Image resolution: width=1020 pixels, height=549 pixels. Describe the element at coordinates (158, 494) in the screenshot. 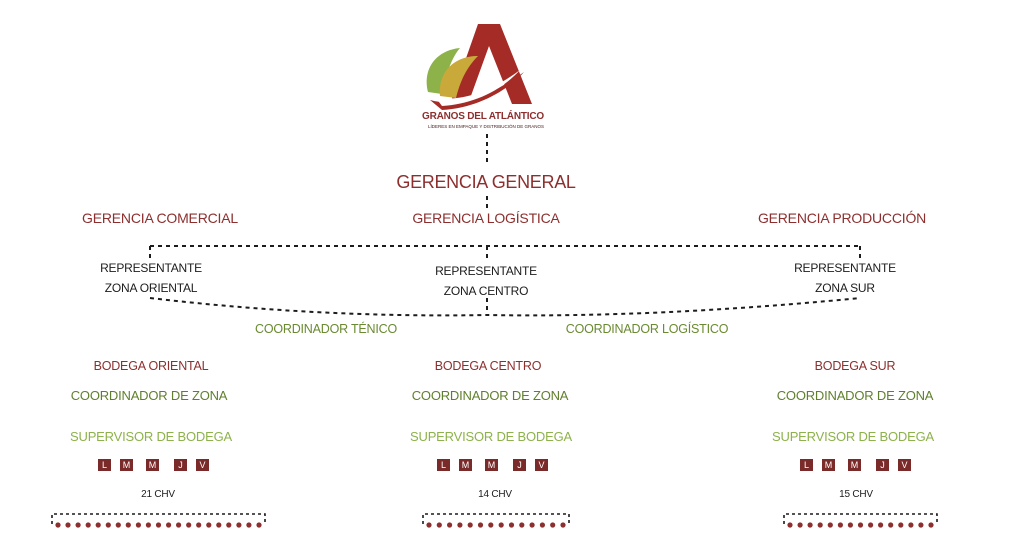

I see `vehicle-count: 21 CHV` at that location.